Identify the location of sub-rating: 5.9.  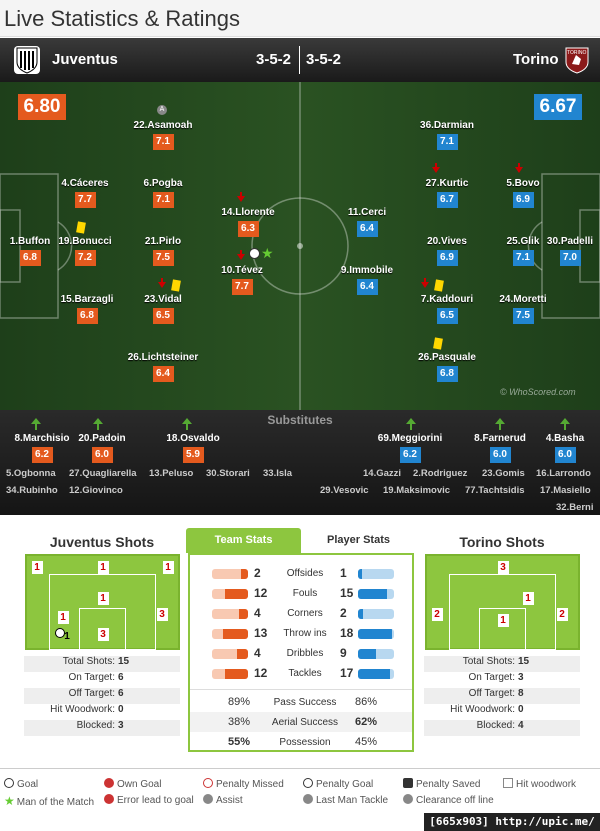
(193, 455).